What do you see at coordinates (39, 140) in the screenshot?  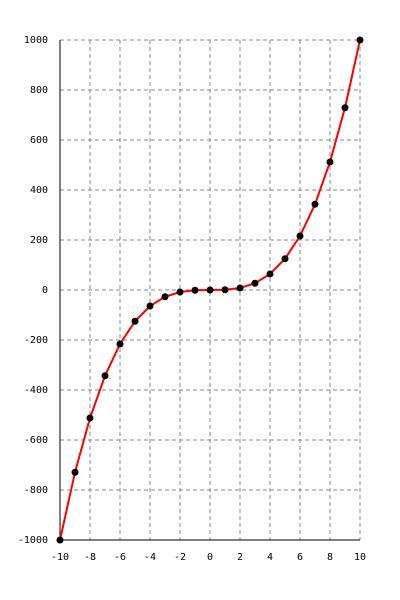 I see `y-tick-label: 600` at bounding box center [39, 140].